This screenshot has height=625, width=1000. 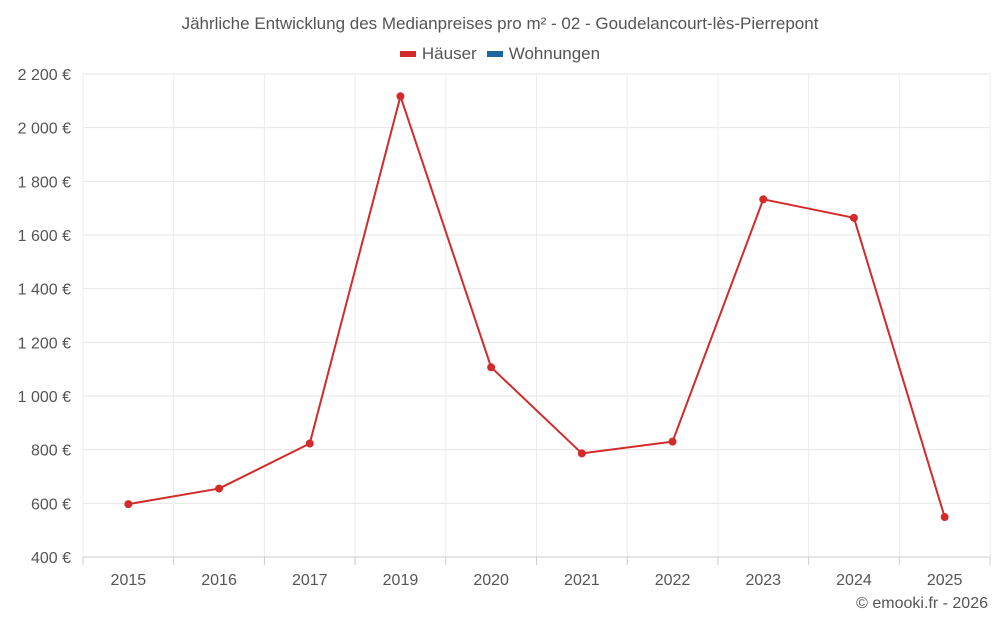 I want to click on legend-item-wohnungen: Wohnungen, so click(x=543, y=54).